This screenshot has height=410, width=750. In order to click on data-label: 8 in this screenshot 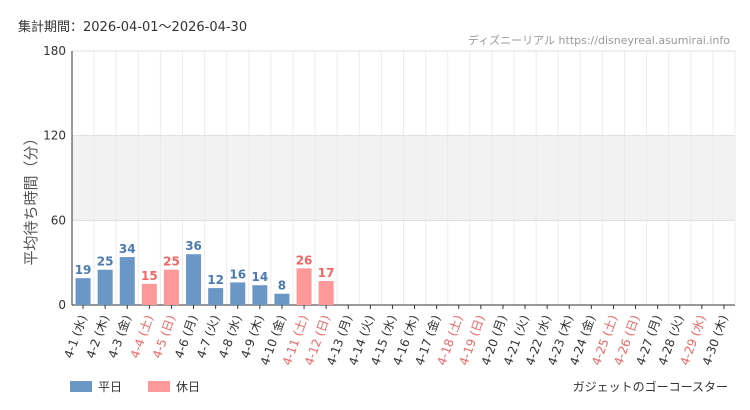, I will do `click(282, 286)`.